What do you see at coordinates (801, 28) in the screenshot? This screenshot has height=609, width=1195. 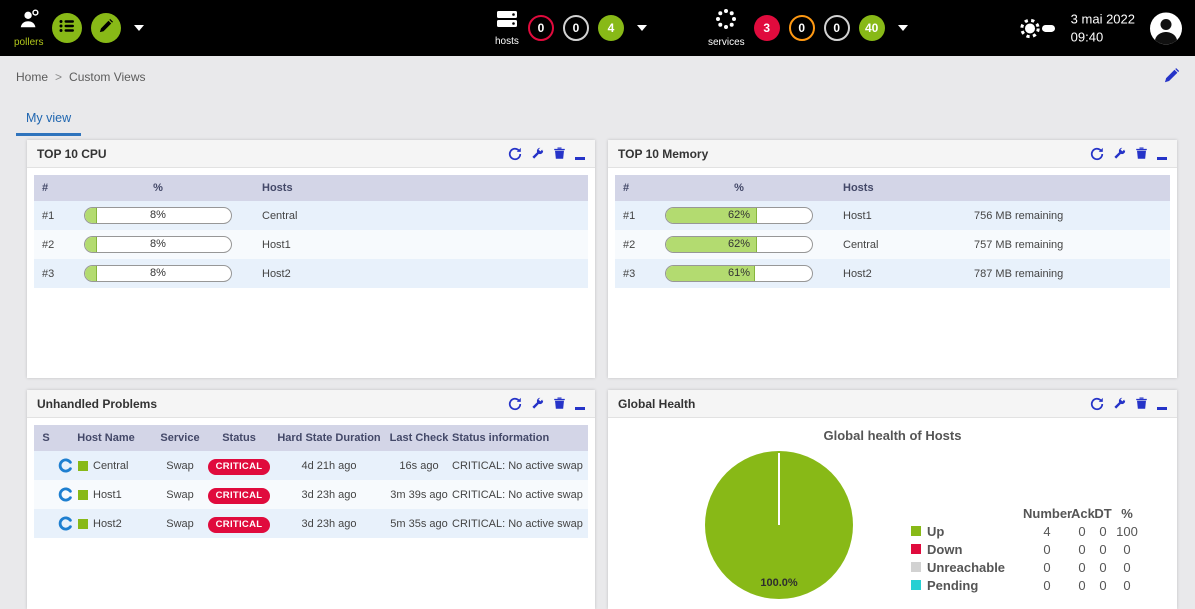 I see `services-warning-badge: 0` at bounding box center [801, 28].